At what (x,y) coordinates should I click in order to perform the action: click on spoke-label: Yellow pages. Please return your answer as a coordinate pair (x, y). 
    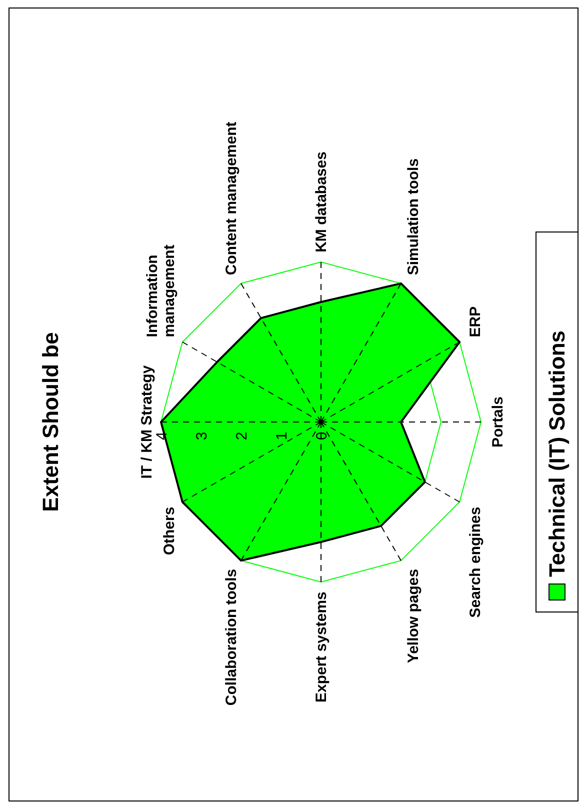
    Looking at the image, I should click on (413, 616).